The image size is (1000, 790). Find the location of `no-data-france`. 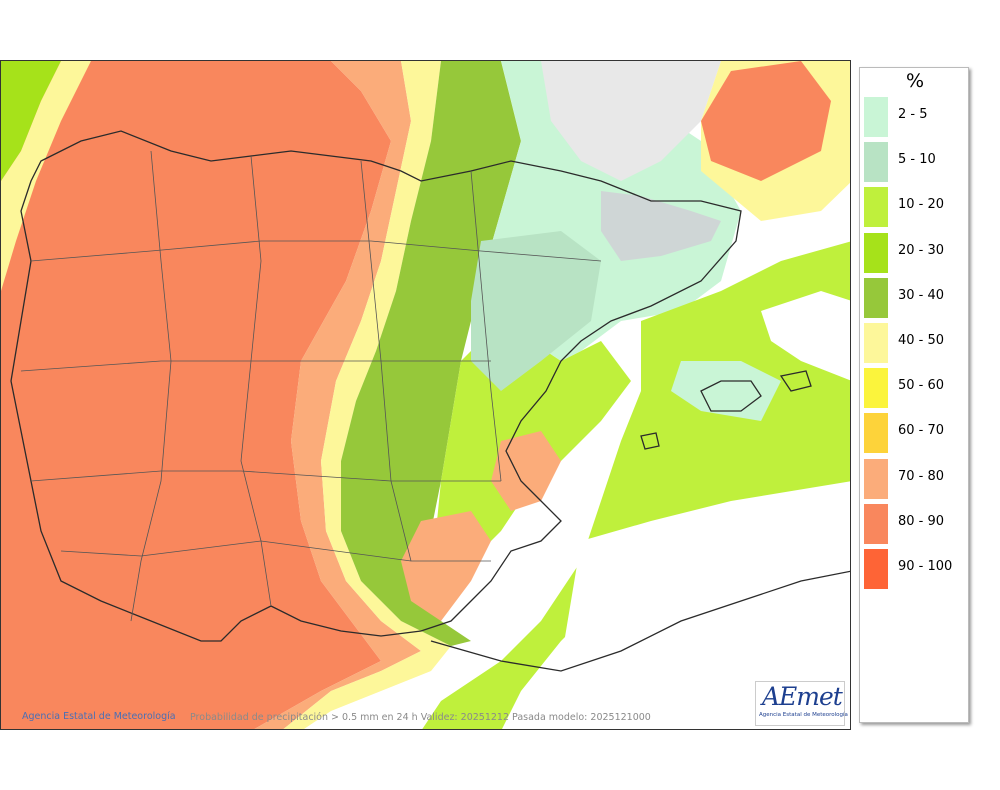

no-data-france is located at coordinates (631, 121).